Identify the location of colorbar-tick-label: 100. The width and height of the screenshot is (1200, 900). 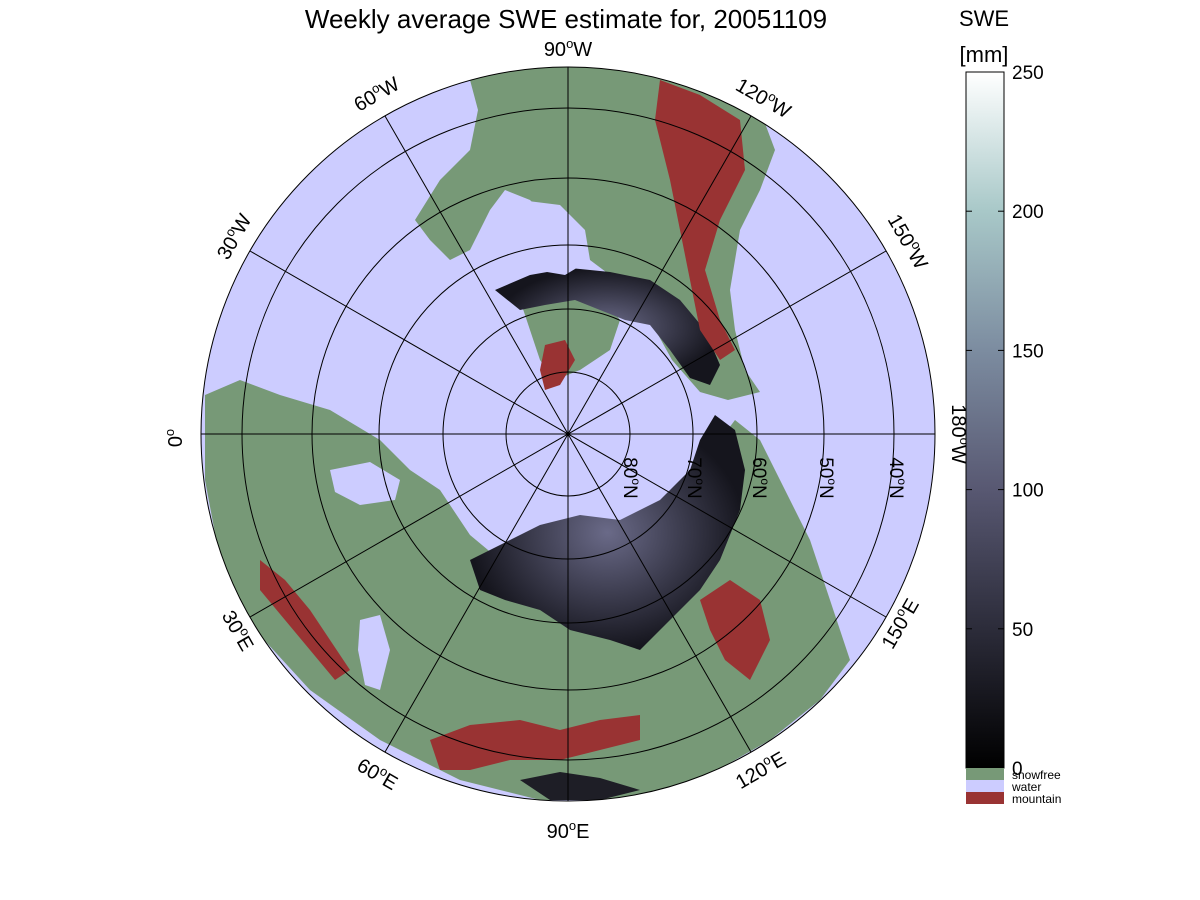
(1028, 491).